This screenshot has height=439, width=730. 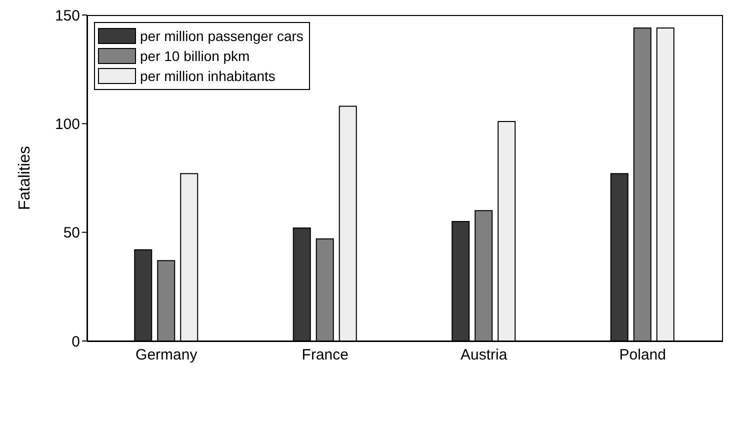 I want to click on y-tick-label: 150, so click(x=67, y=15).